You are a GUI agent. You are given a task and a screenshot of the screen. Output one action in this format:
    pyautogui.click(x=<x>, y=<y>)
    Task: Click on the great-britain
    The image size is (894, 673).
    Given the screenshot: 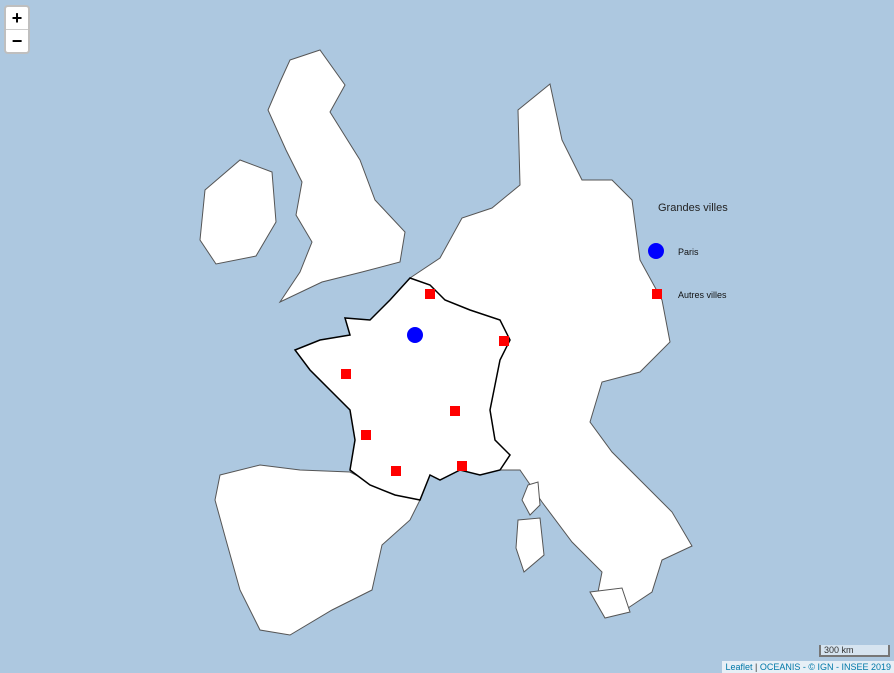 What is the action you would take?
    pyautogui.click(x=336, y=176)
    